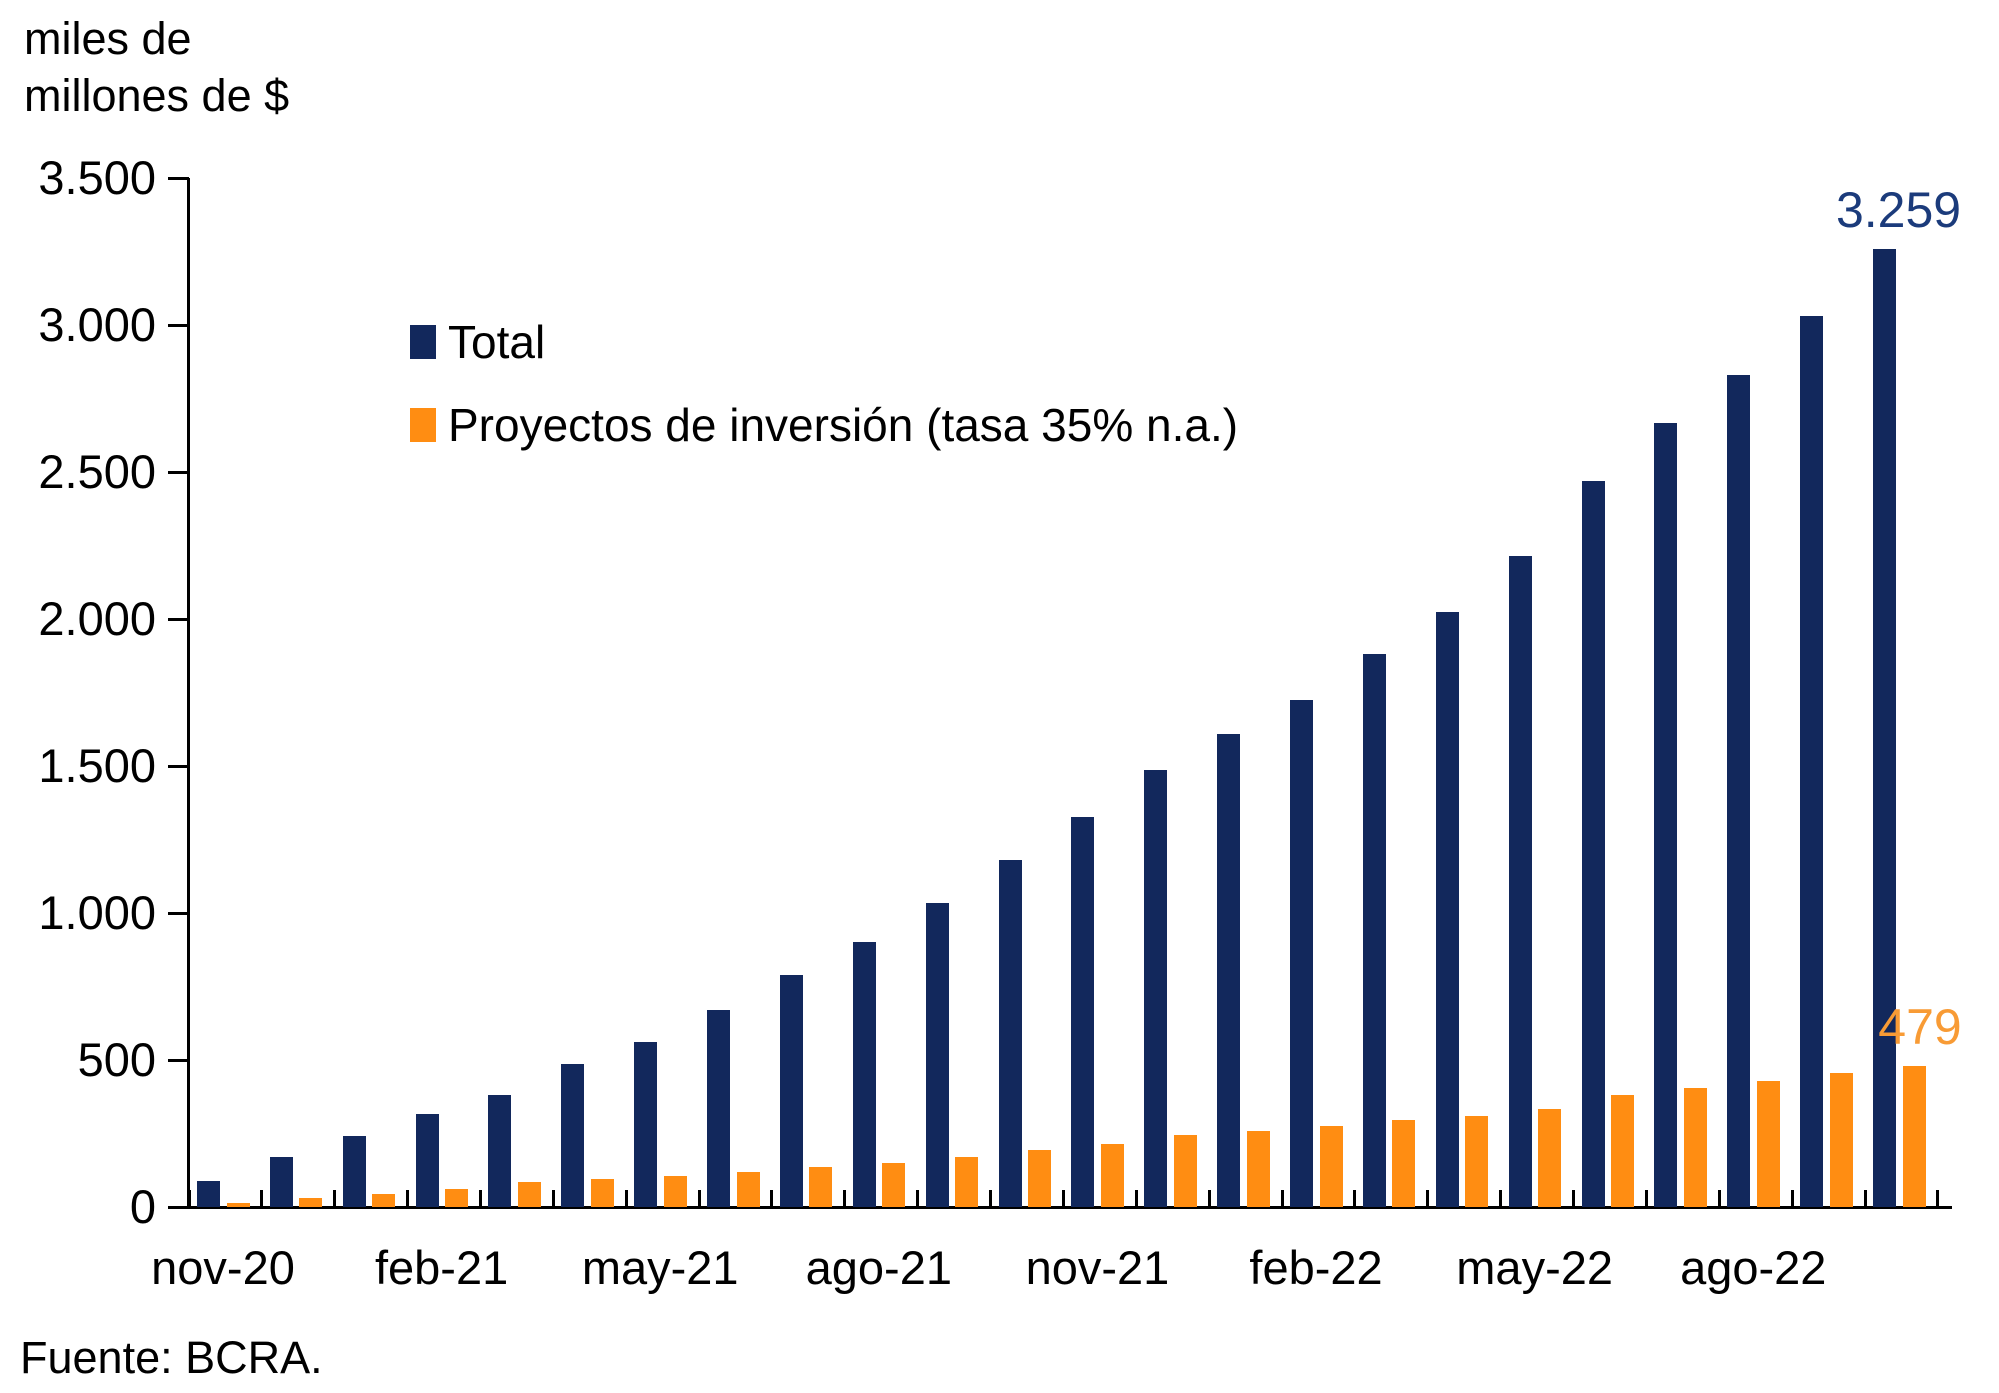 This screenshot has width=1999, height=1393. I want to click on y-tick-label: 1.000, so click(97, 912).